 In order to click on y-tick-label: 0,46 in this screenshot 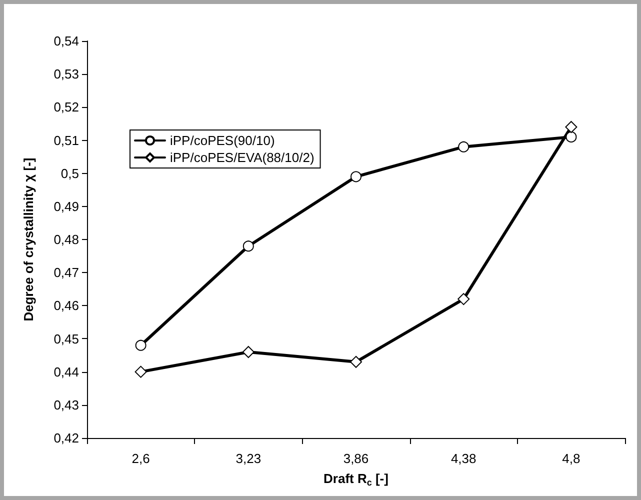, I will do `click(66, 306)`.